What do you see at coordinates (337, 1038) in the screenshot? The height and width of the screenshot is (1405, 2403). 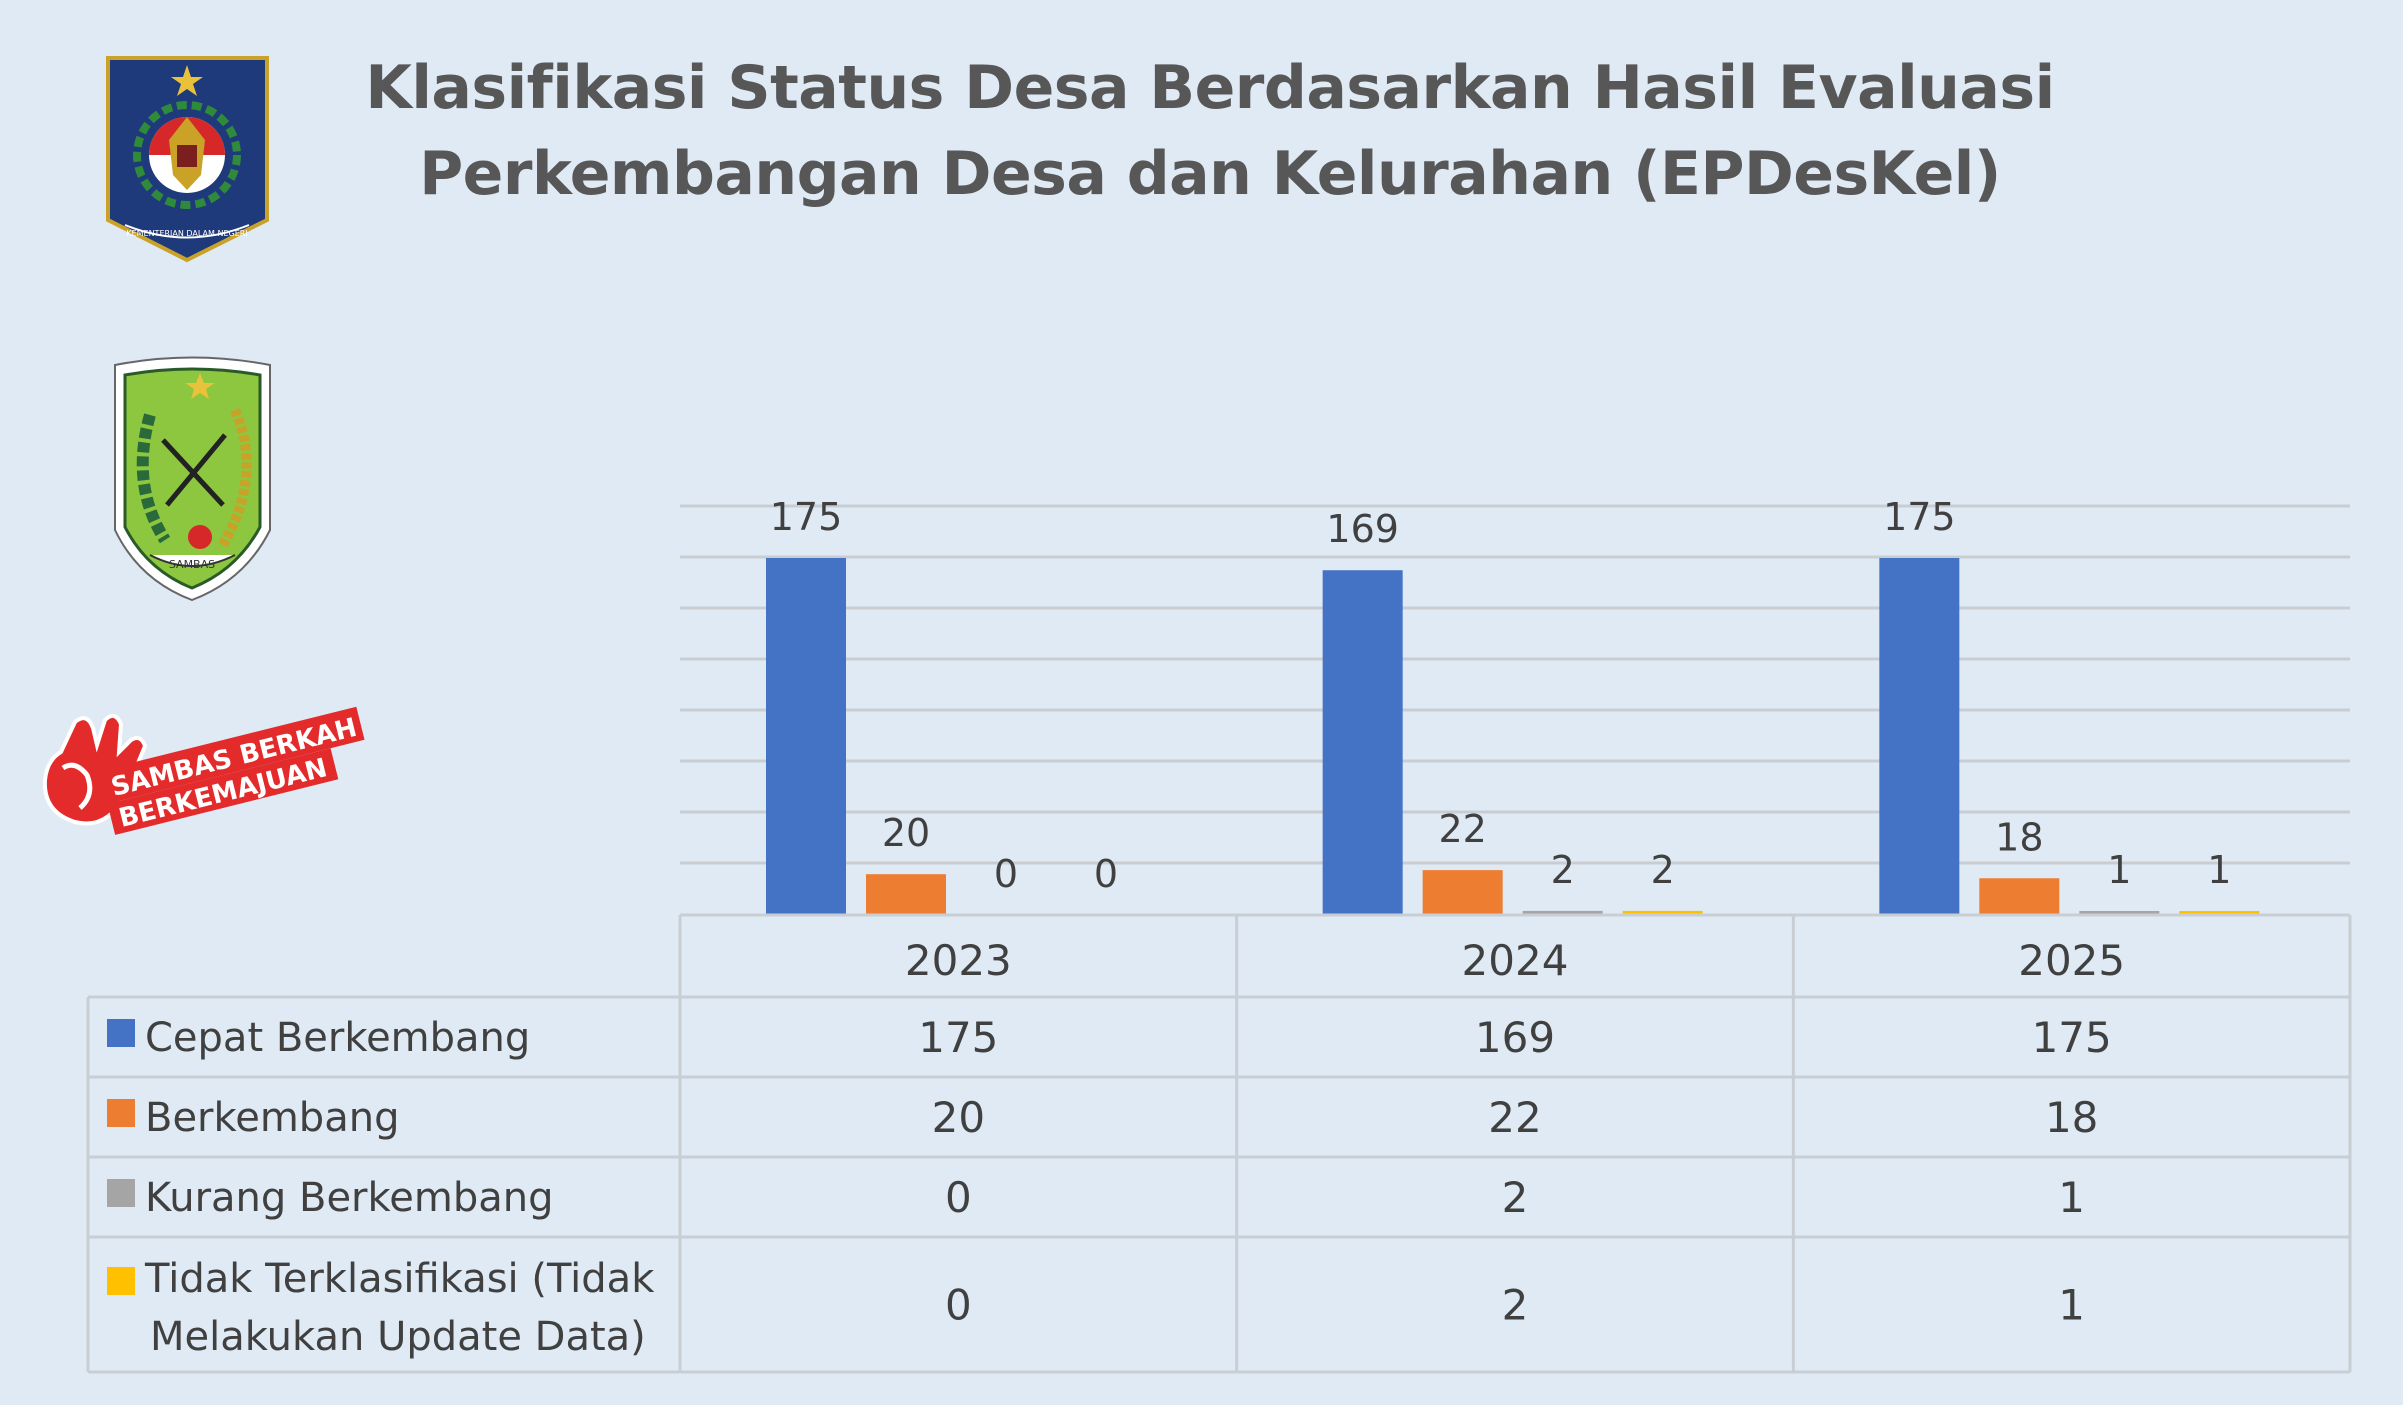 I see `series-label: Cepat Berkembang` at bounding box center [337, 1038].